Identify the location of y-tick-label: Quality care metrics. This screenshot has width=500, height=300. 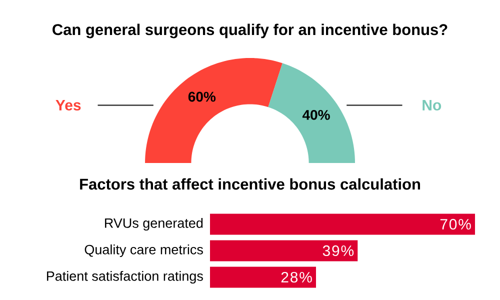
(143, 251).